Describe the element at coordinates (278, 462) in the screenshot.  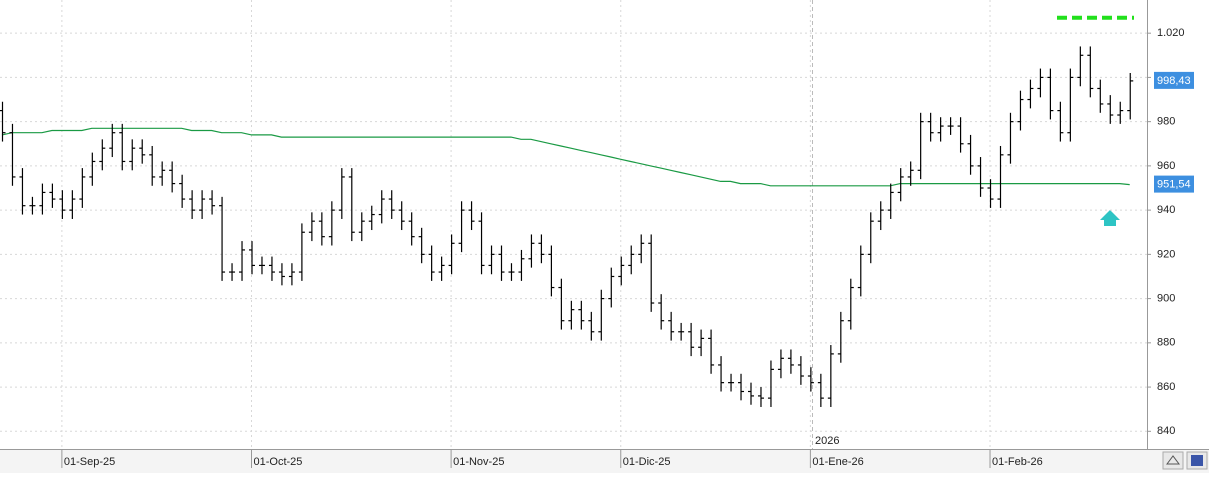
I see `x-tick-label: 01-Oct-25` at that location.